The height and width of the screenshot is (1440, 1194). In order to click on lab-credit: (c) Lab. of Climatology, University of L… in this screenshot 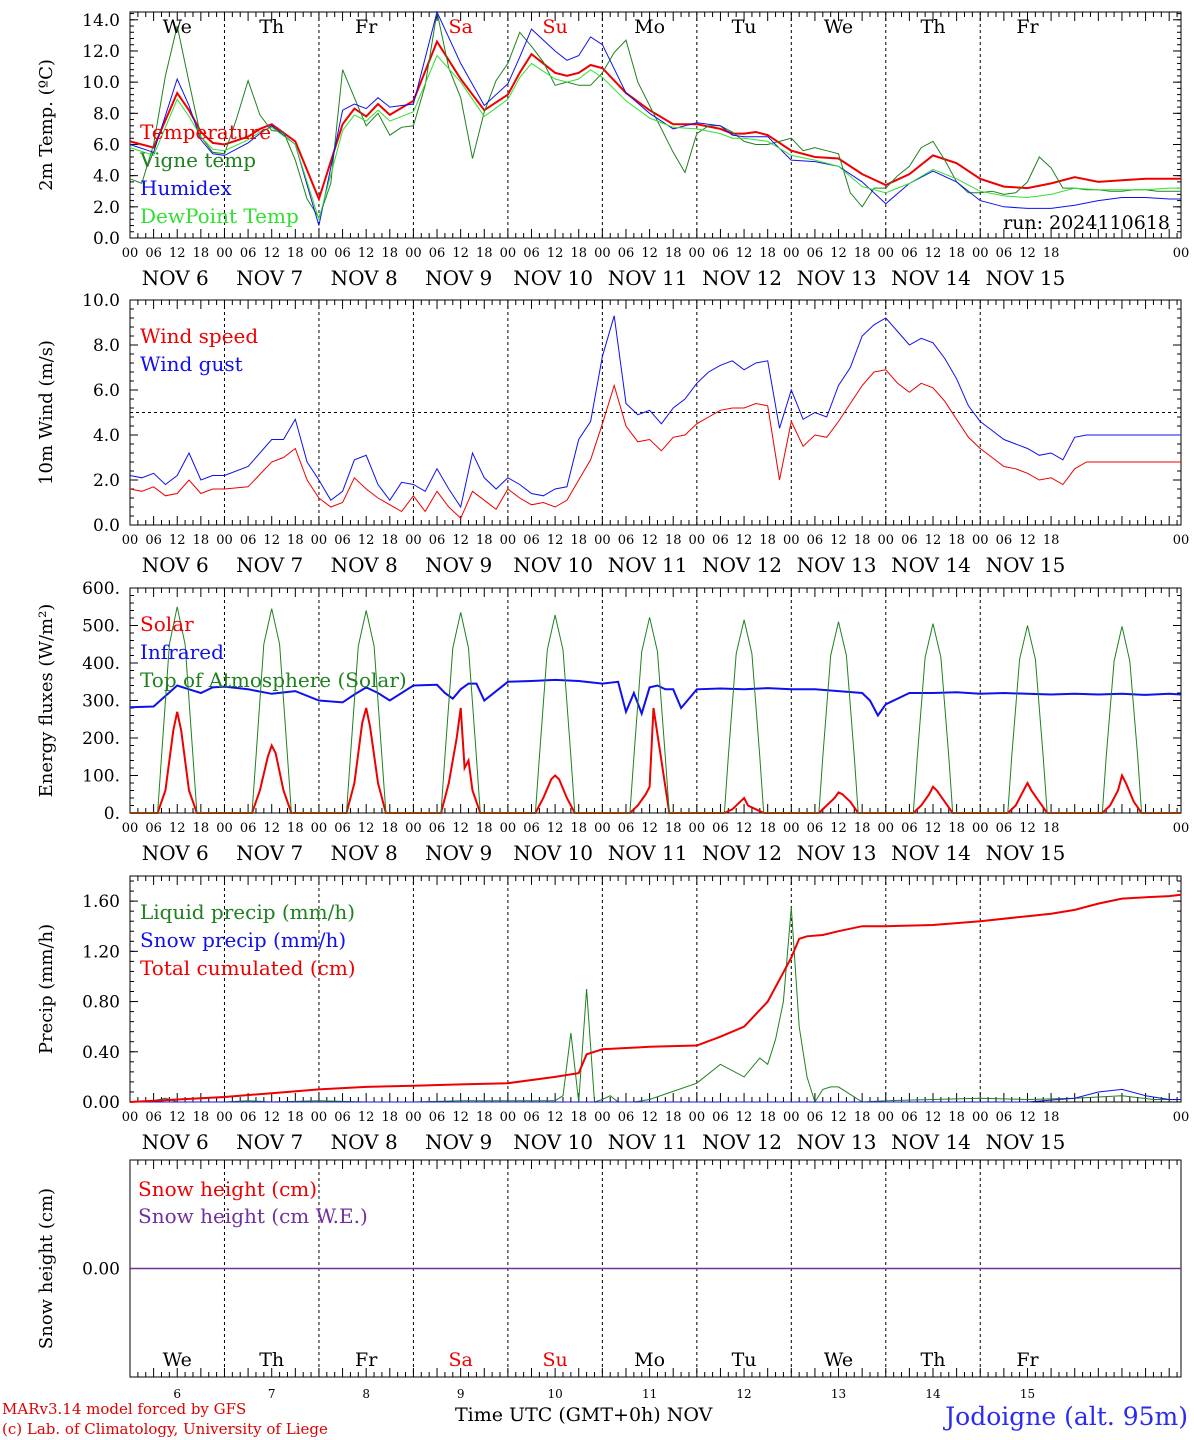, I will do `click(165, 1429)`.